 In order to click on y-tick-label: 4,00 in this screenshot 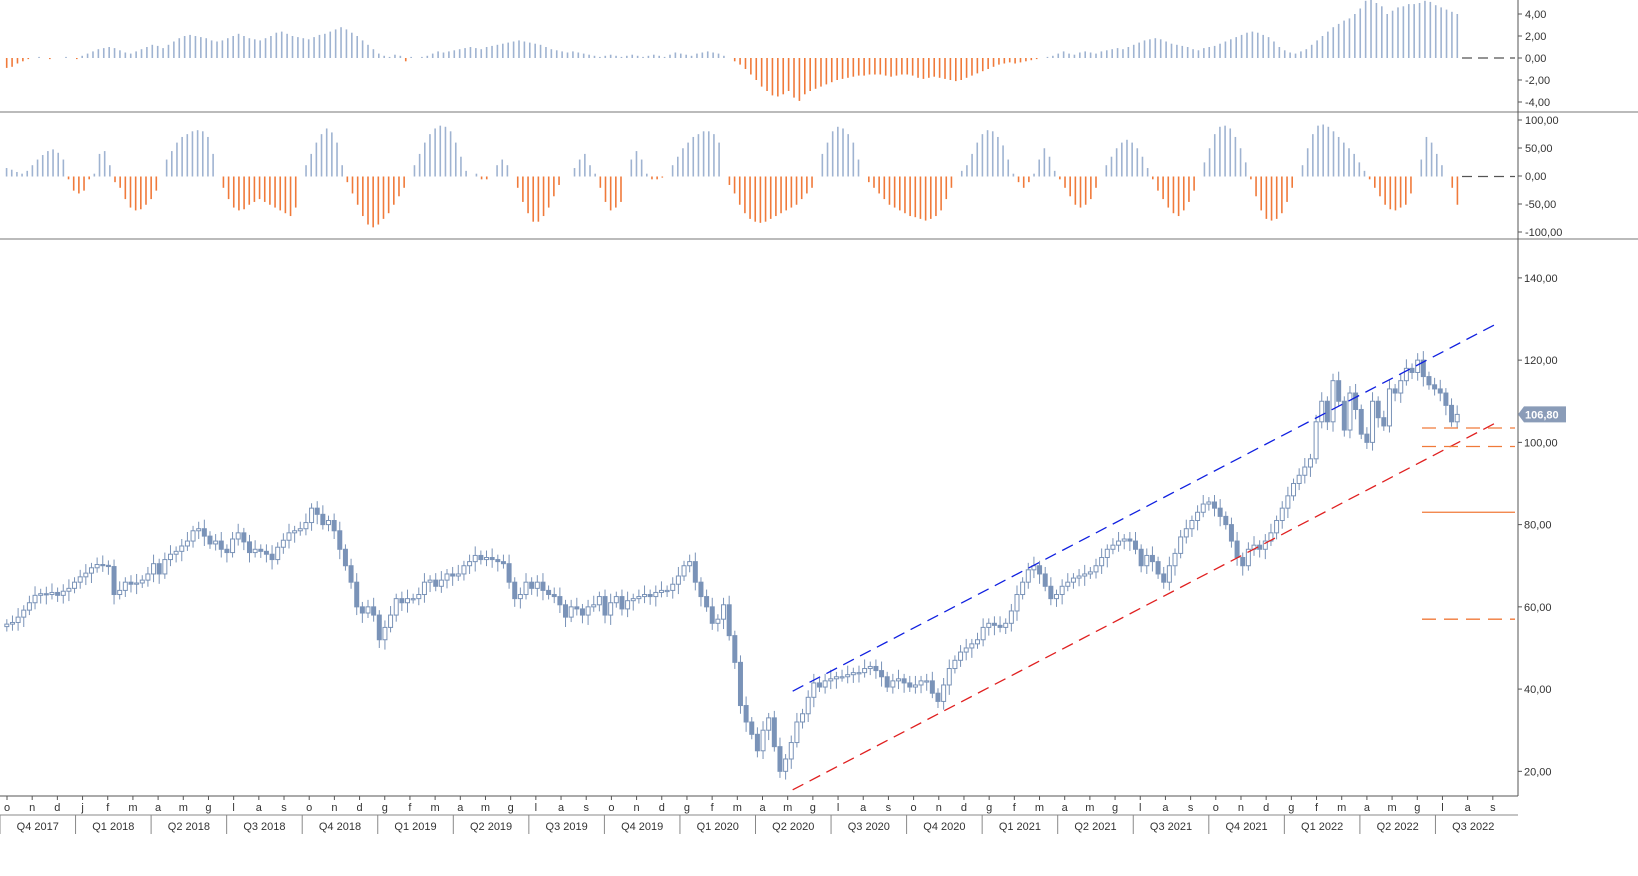, I will do `click(1535, 15)`.